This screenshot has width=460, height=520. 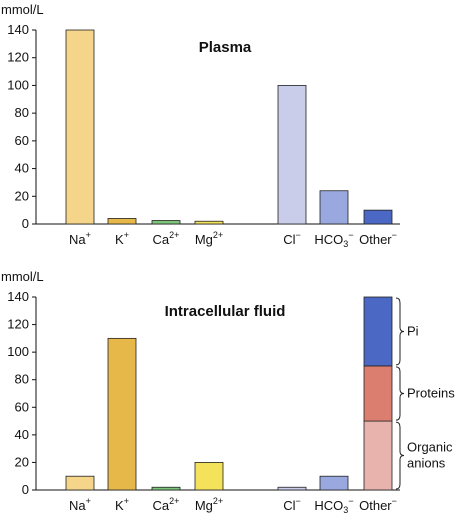 What do you see at coordinates (378, 331) in the screenshot?
I see `stacked-segment-pi` at bounding box center [378, 331].